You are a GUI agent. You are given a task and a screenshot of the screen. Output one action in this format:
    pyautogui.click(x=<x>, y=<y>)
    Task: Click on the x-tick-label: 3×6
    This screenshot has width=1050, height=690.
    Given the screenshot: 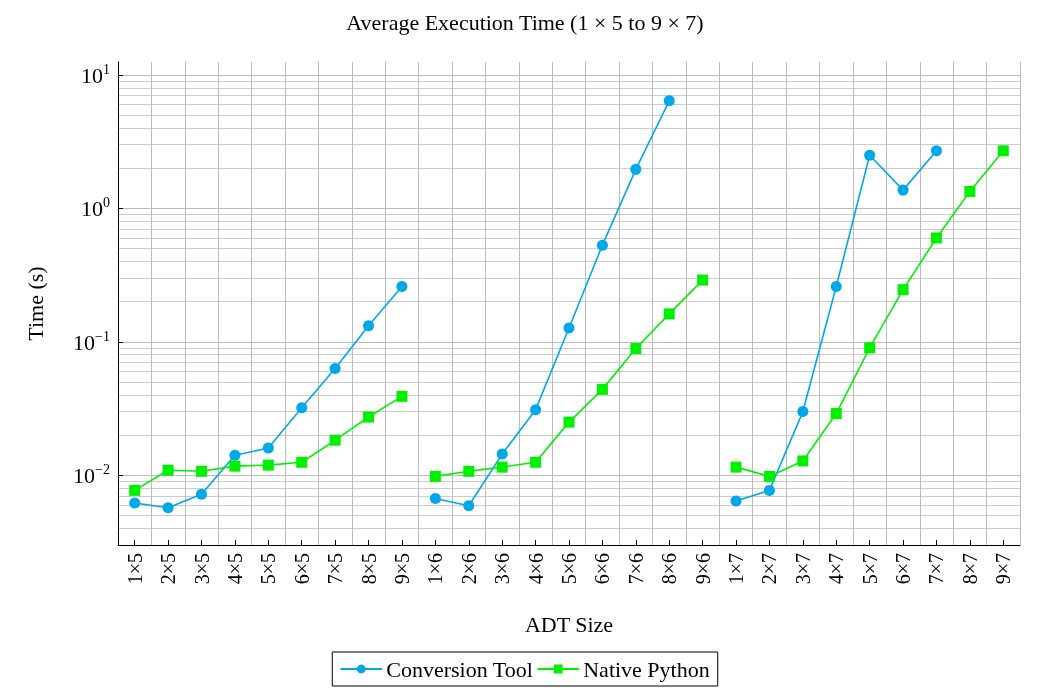 What is the action you would take?
    pyautogui.click(x=502, y=569)
    